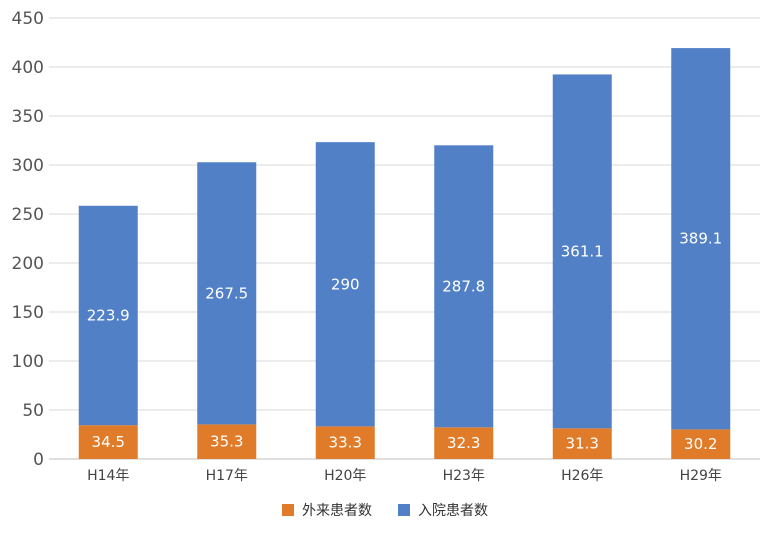 This screenshot has width=770, height=533. What do you see at coordinates (38, 460) in the screenshot?
I see `y-tick-label: 0` at bounding box center [38, 460].